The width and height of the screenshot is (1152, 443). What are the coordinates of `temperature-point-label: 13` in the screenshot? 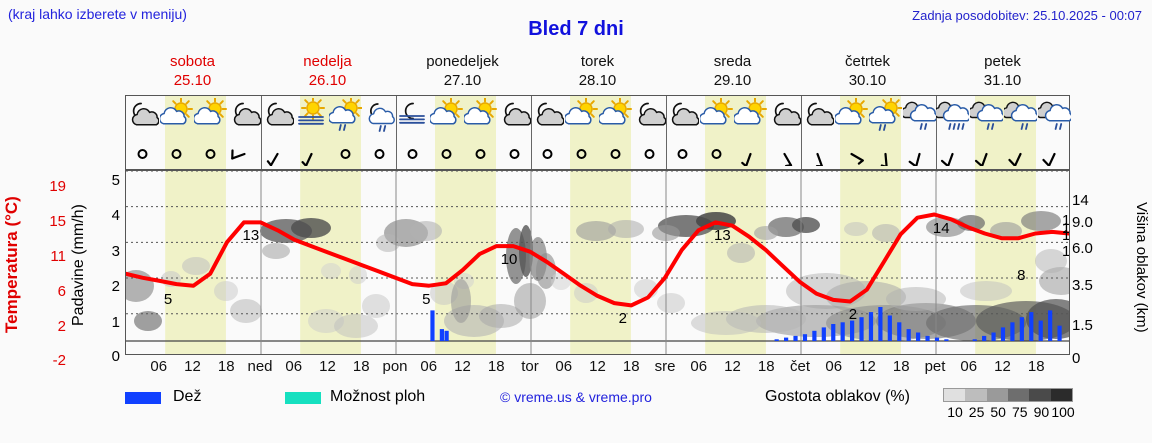 It's located at (722, 236).